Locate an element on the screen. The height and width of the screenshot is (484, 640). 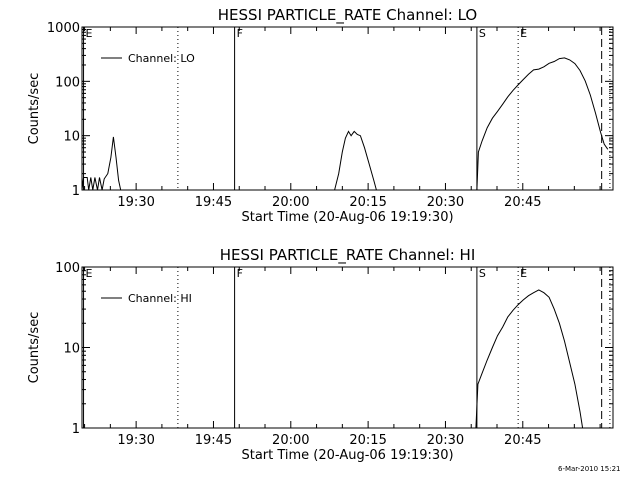
panel2-x-axis-label: Start Time (20-Aug-06 19:19:30) is located at coordinates (347, 455).